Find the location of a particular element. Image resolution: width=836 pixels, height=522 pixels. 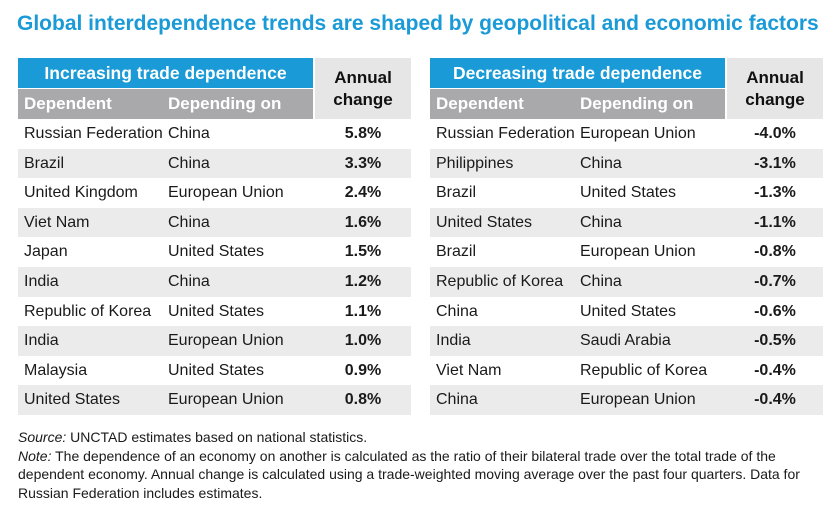

table-row: Japan United States 1.5% is located at coordinates (214, 252).